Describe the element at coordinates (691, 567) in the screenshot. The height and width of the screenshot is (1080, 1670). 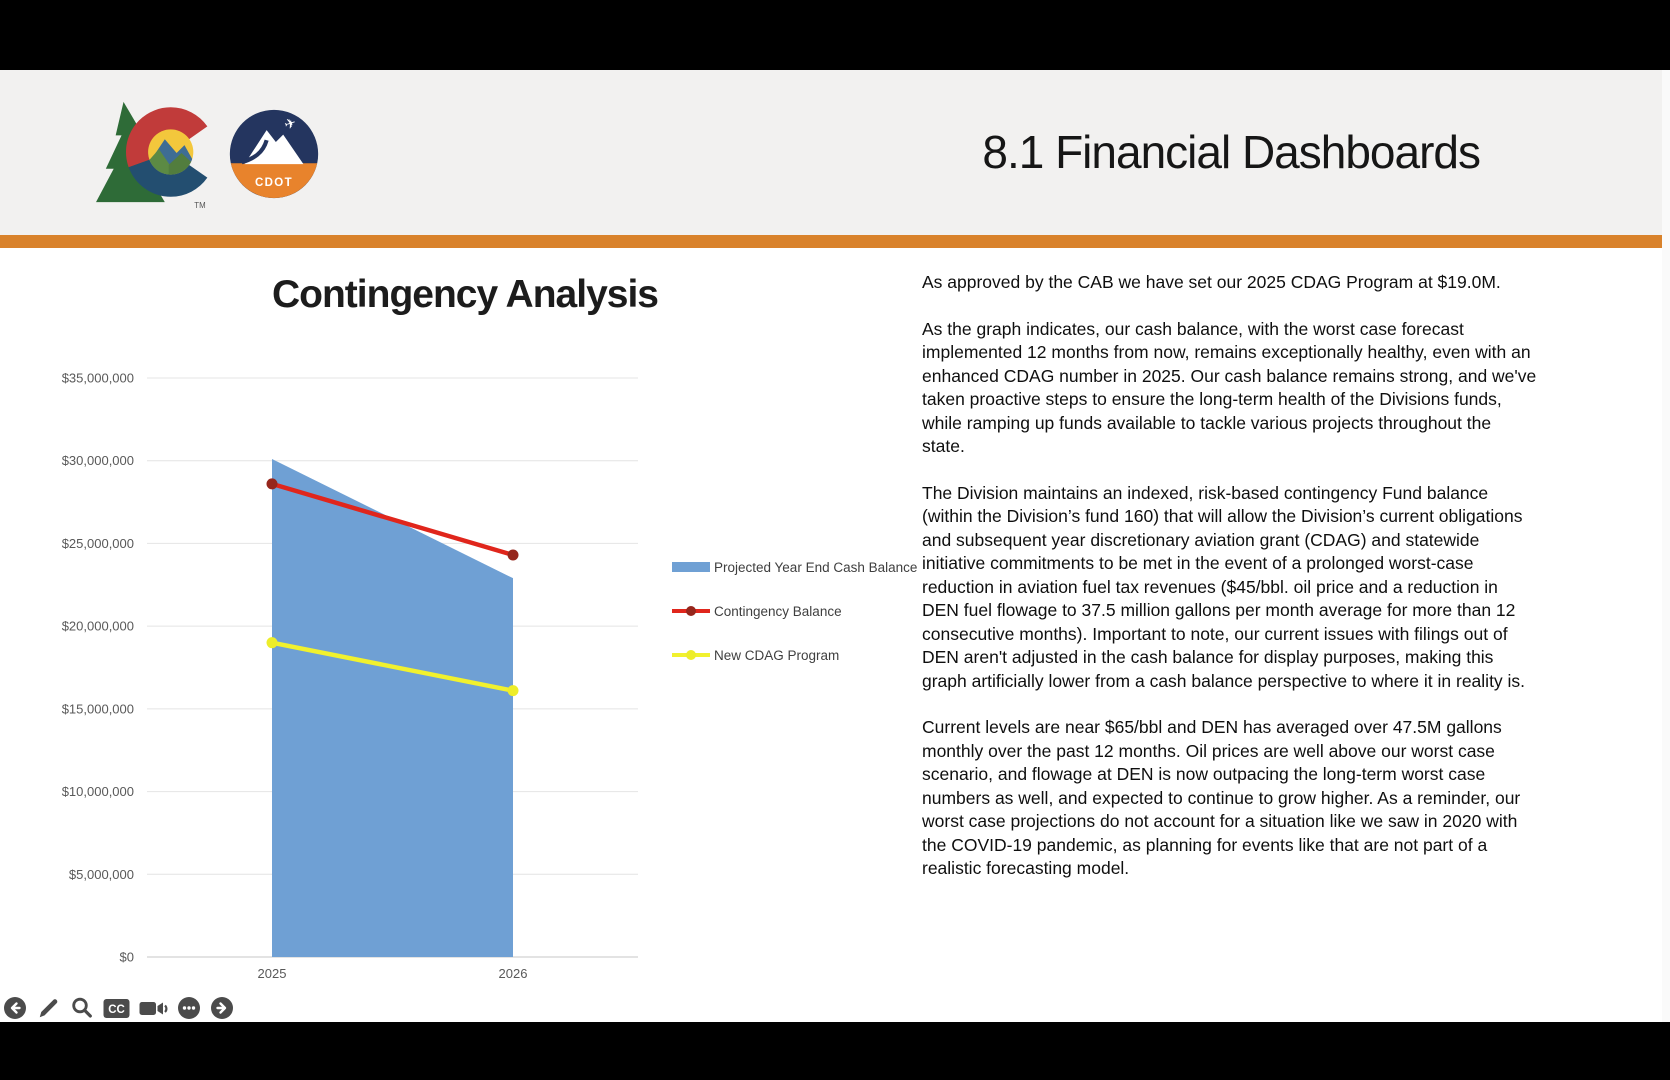
I see `legend-swatch-area` at that location.